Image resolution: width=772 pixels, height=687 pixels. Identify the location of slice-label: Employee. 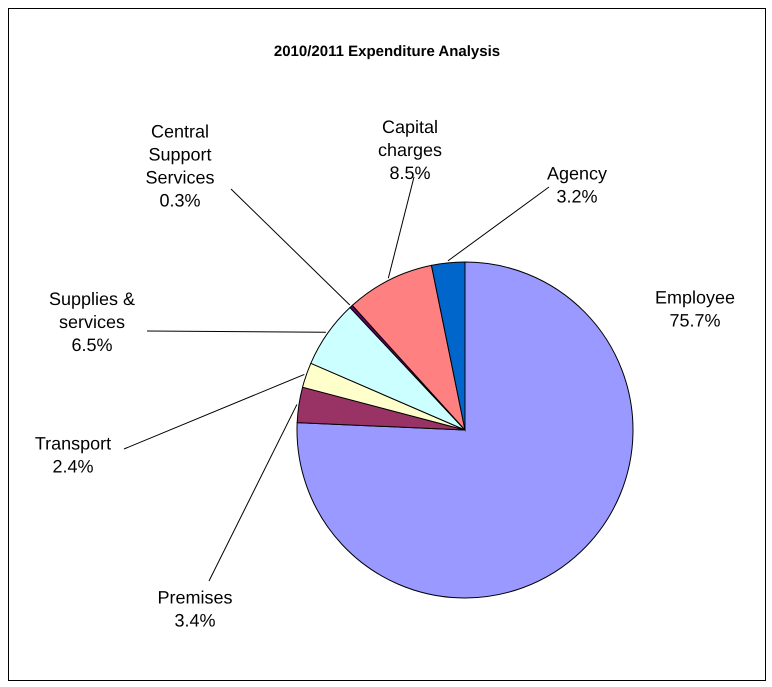
(695, 298).